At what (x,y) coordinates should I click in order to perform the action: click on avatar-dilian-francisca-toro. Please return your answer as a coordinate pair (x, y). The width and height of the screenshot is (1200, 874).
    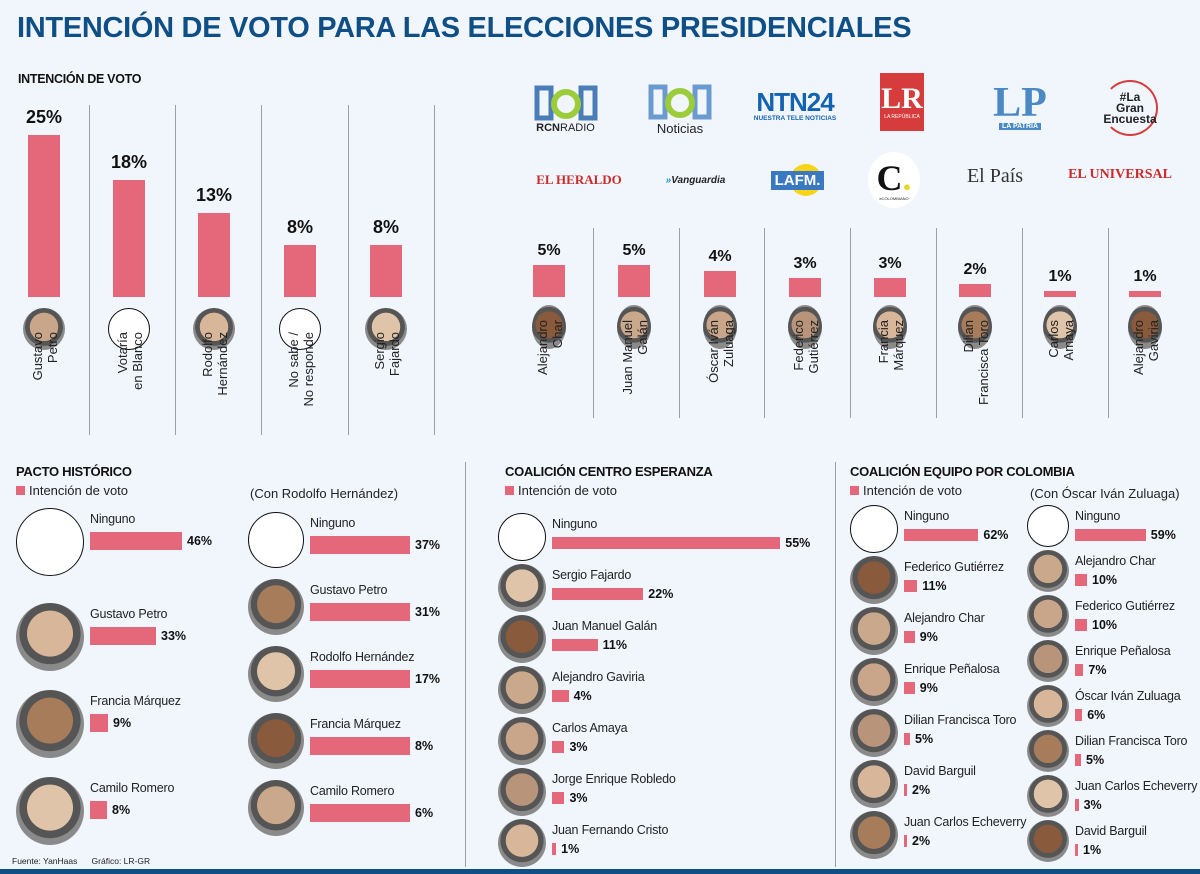
    Looking at the image, I should click on (1048, 751).